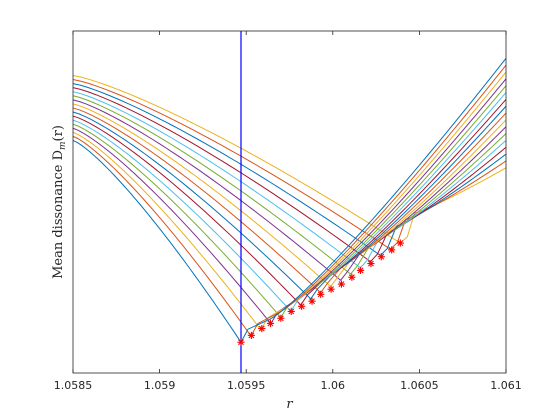  Describe the element at coordinates (506, 385) in the screenshot. I see `x-tick-label: 1.061` at that location.